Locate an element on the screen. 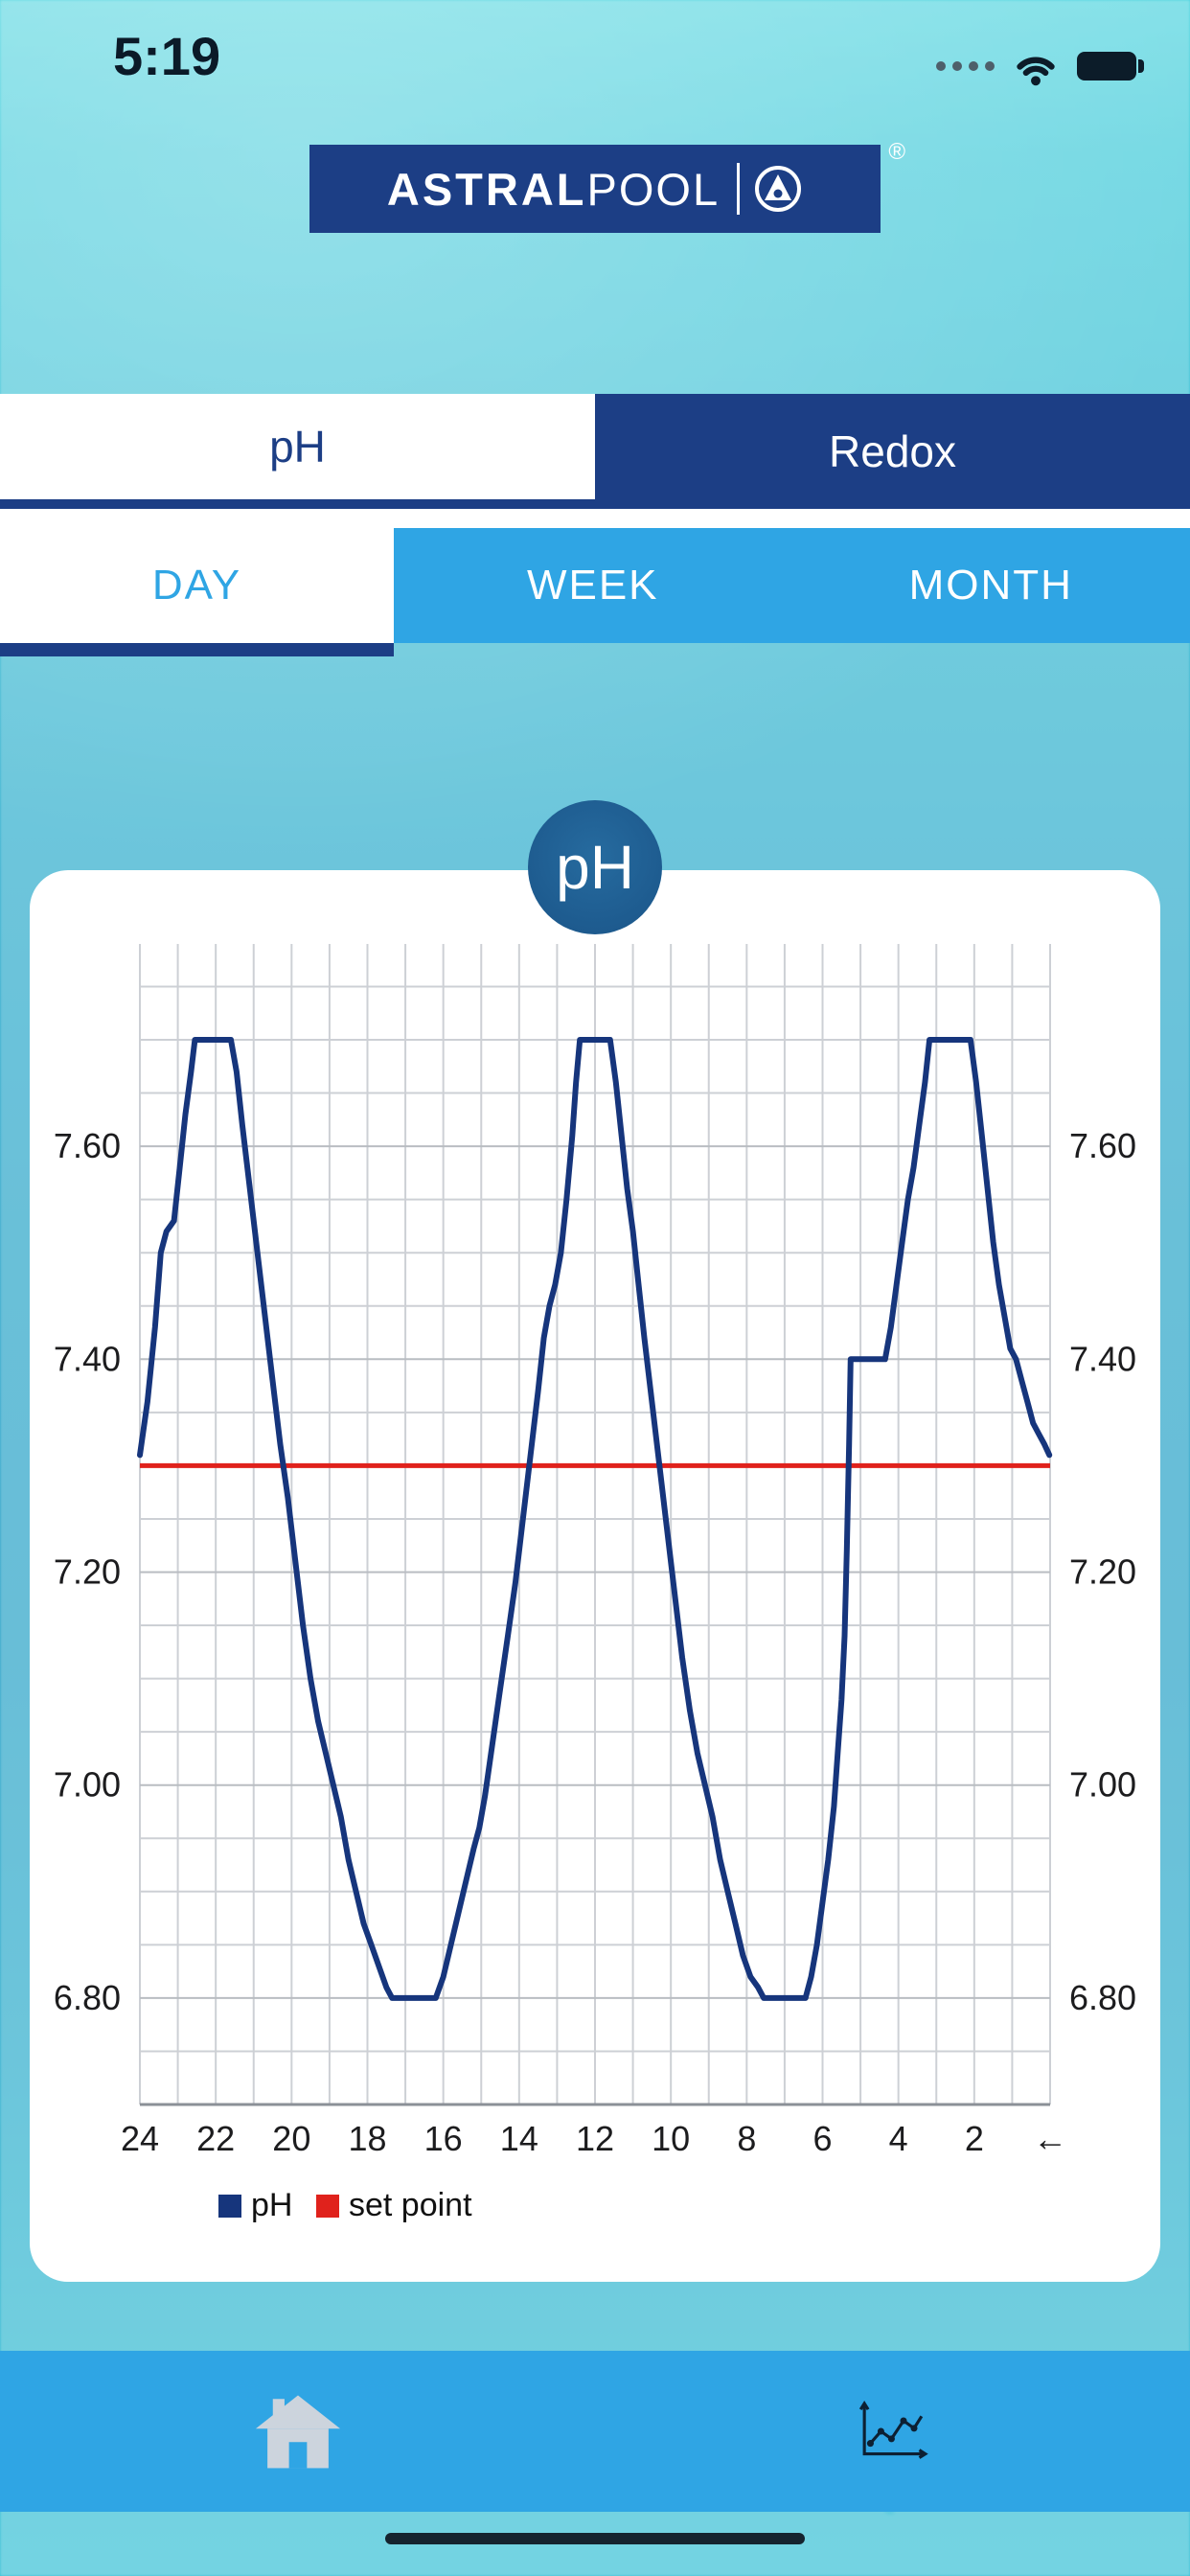 Image resolution: width=1190 pixels, height=2576 pixels. bottom-nav is located at coordinates (595, 2431).